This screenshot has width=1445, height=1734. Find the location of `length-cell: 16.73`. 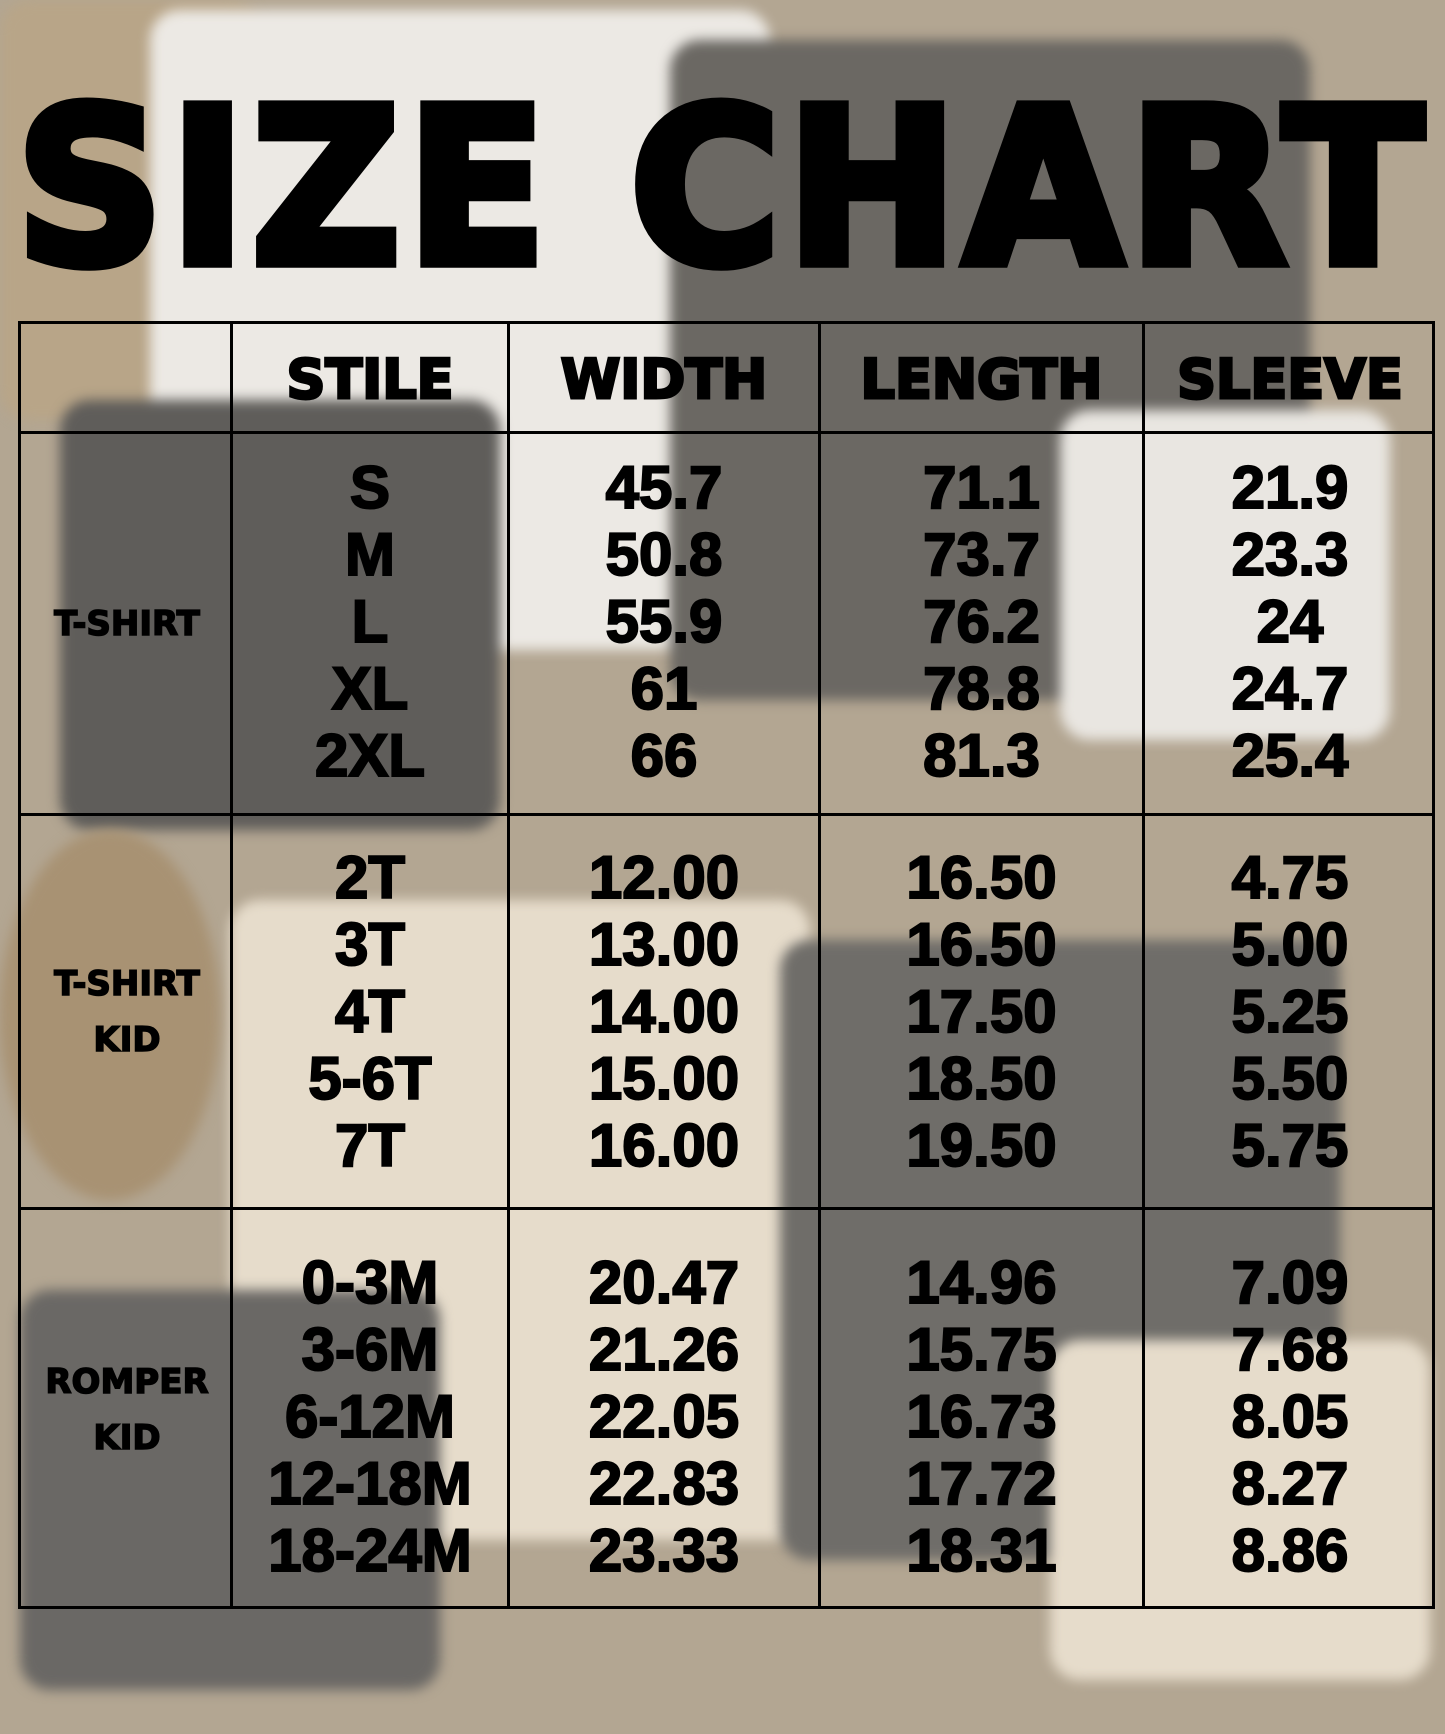

length-cell: 16.73 is located at coordinates (981, 1416).